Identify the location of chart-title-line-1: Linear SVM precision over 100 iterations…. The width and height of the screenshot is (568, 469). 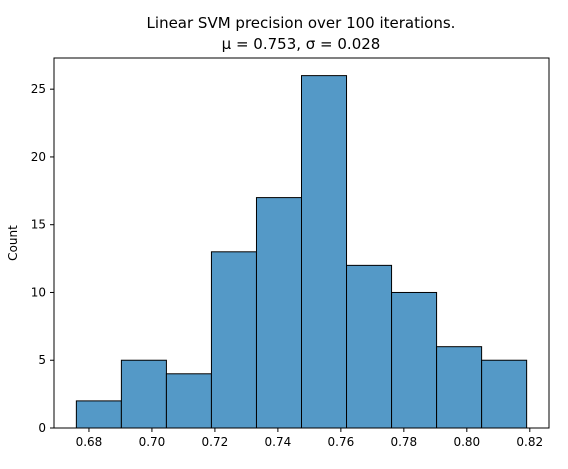
(301, 23).